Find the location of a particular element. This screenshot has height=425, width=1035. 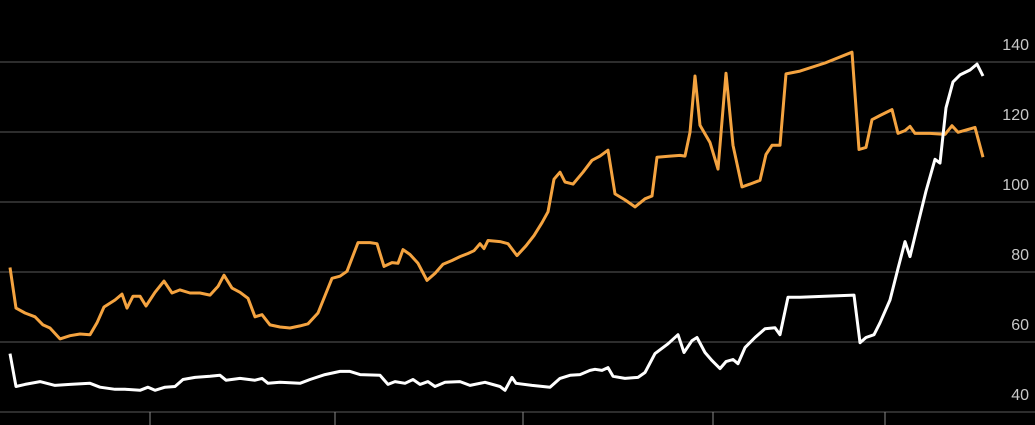

y-tick-label: 120 is located at coordinates (1015, 115).